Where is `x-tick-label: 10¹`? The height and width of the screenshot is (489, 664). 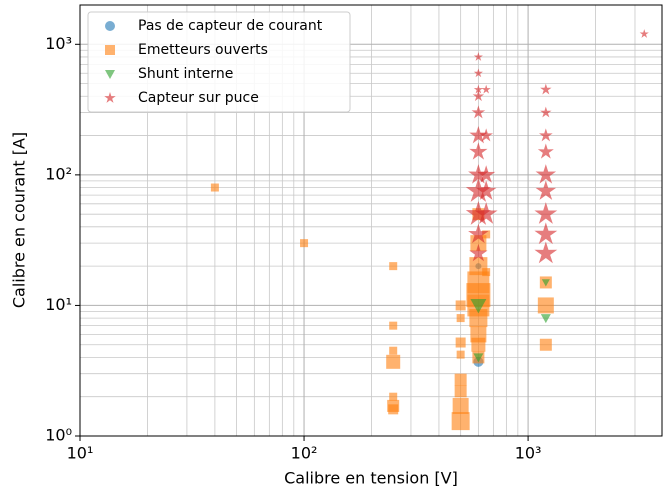
x-tick-label: 10¹ is located at coordinates (80, 453).